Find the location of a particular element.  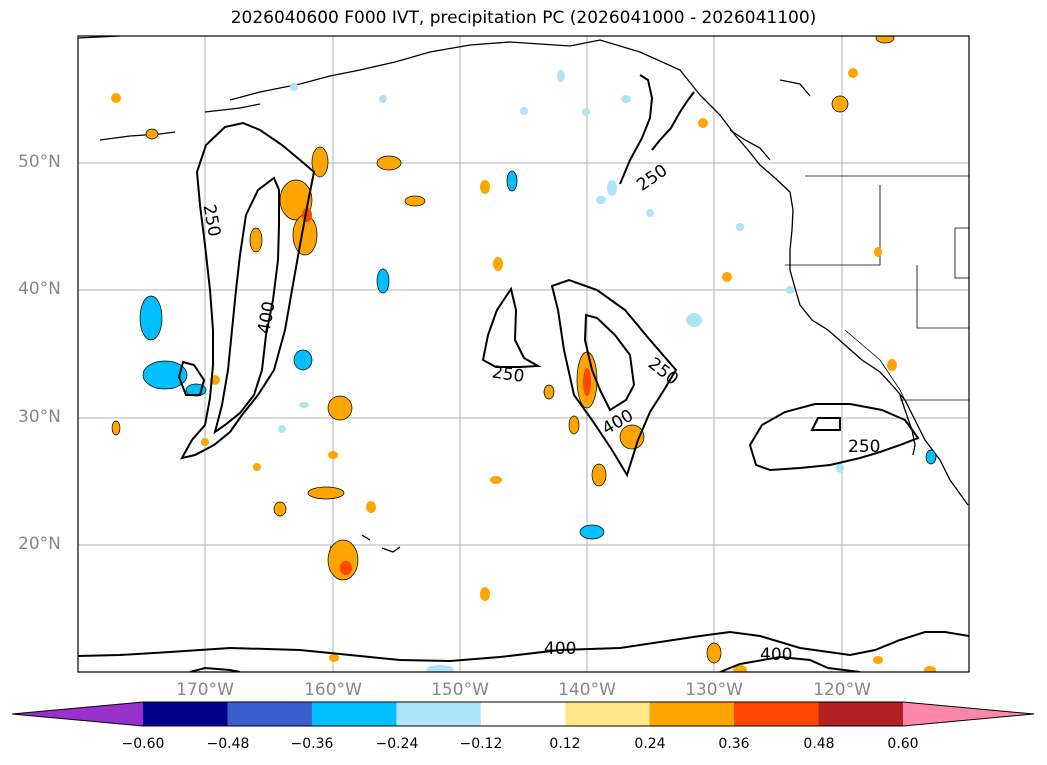

colorbar-outline is located at coordinates (523, 714).